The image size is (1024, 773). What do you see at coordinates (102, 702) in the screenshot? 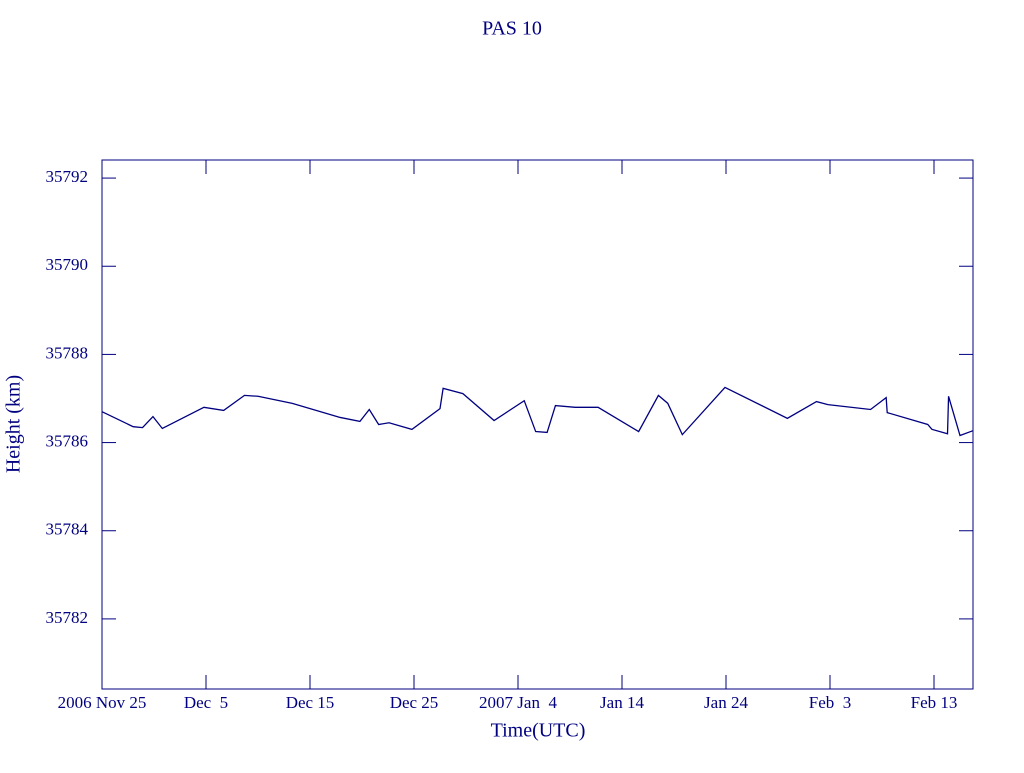
I see `x-tick-label: 2006 Nov 25` at bounding box center [102, 702].